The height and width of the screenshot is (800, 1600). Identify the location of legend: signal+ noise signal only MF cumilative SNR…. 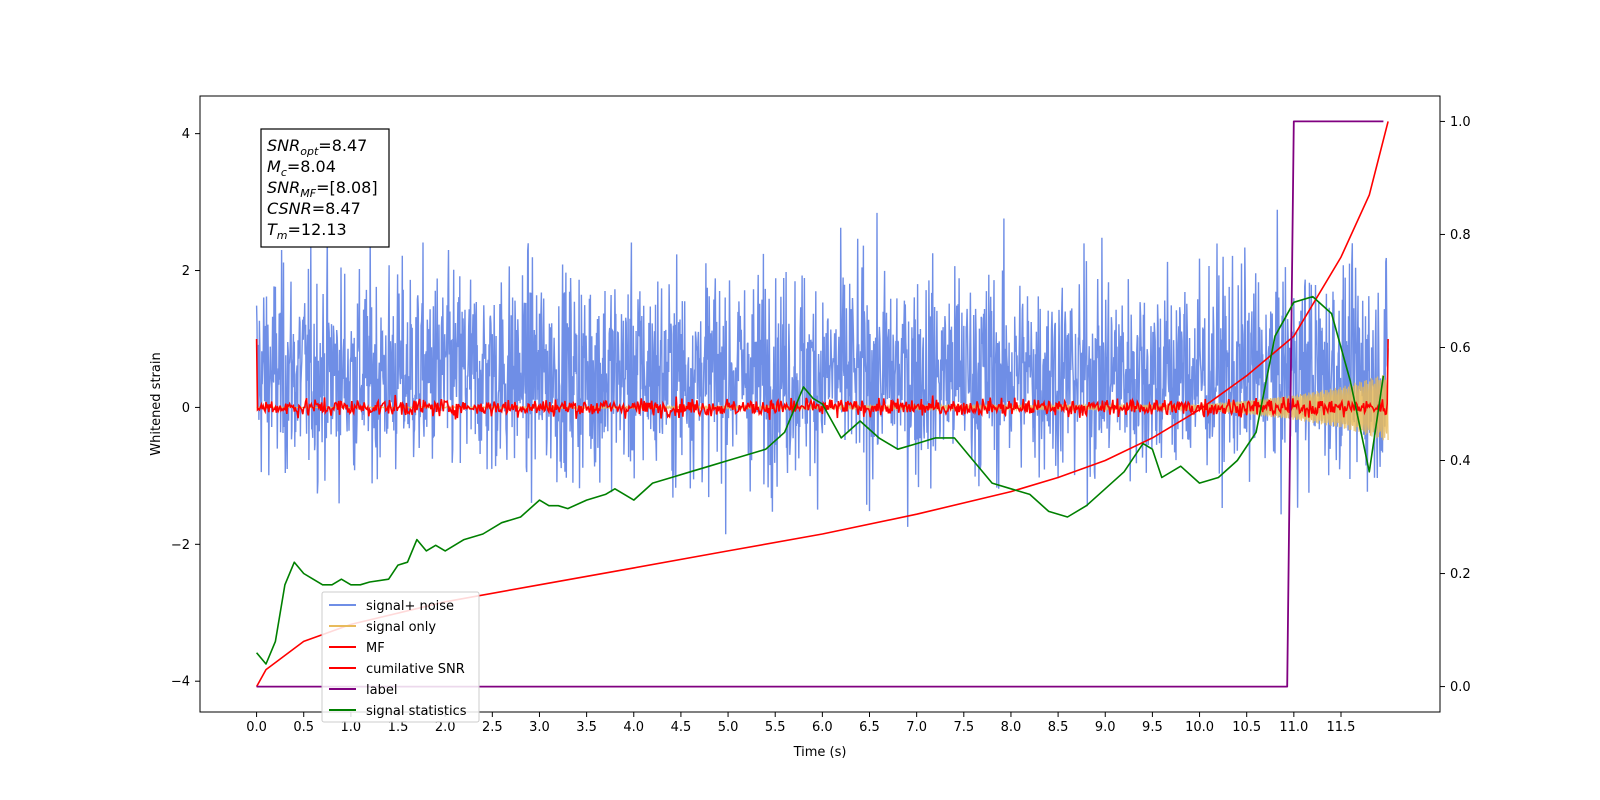
(400, 657).